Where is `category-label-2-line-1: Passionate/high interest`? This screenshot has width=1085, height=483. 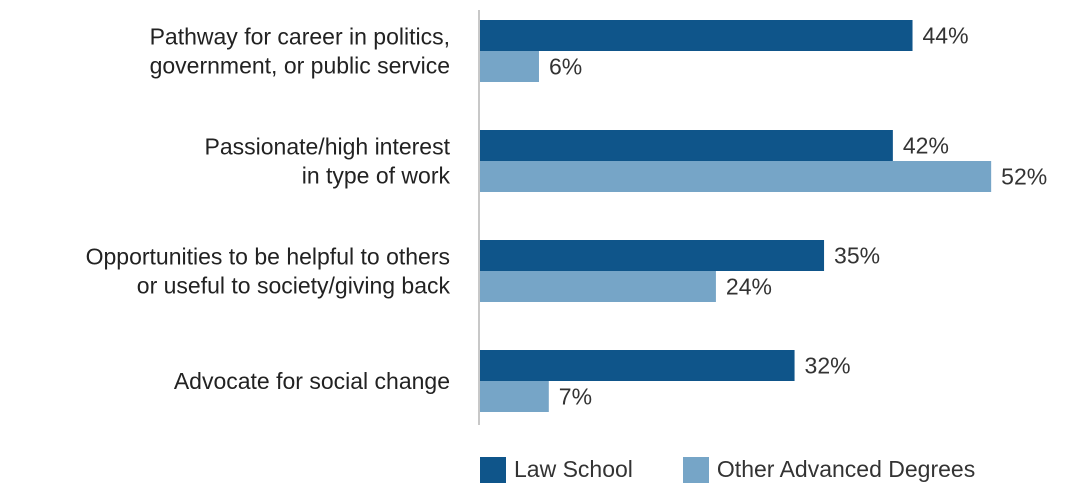
category-label-2-line-1: Passionate/high interest is located at coordinates (328, 147).